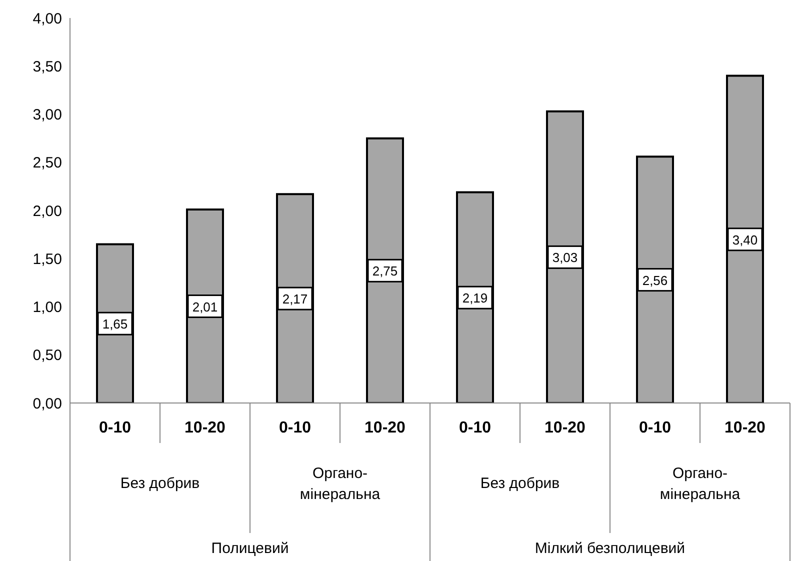  What do you see at coordinates (47, 403) in the screenshot?
I see `y-tick-label: 0,00` at bounding box center [47, 403].